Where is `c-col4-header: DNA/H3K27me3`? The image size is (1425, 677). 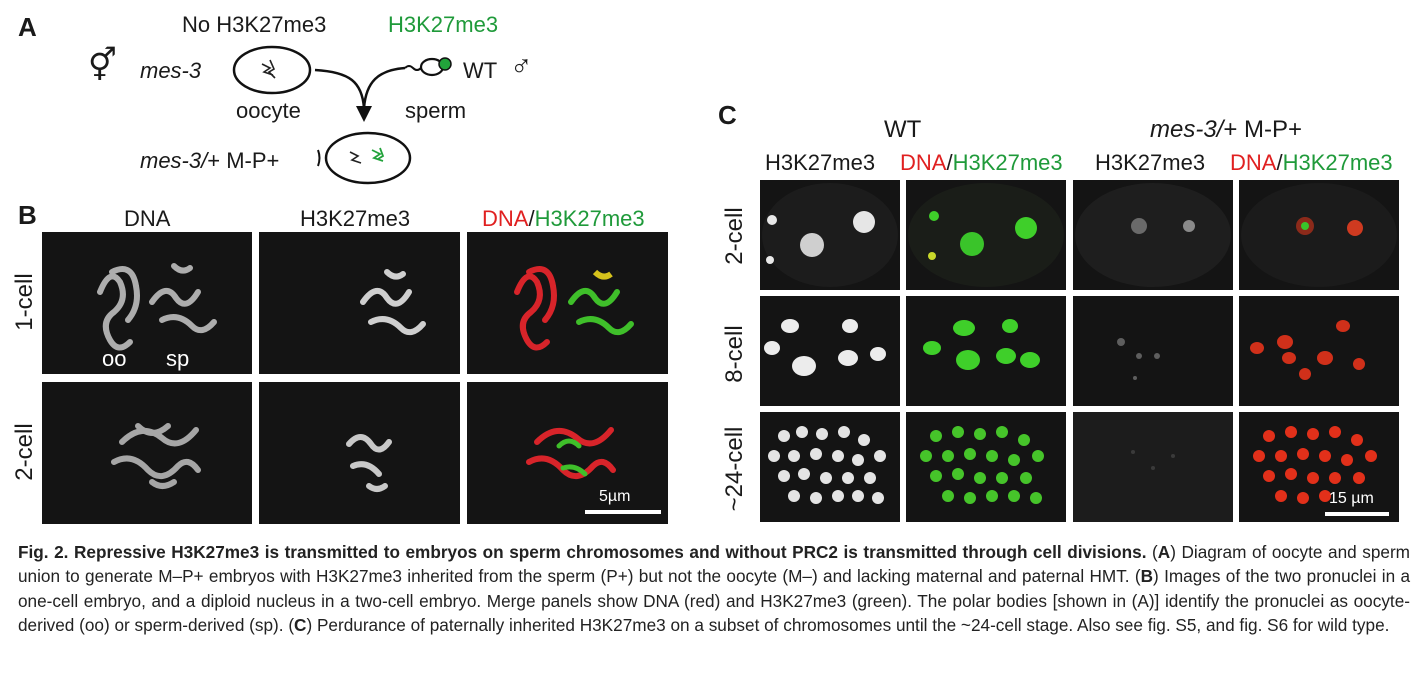
c-col4-header: DNA/H3K27me3 is located at coordinates (1311, 163).